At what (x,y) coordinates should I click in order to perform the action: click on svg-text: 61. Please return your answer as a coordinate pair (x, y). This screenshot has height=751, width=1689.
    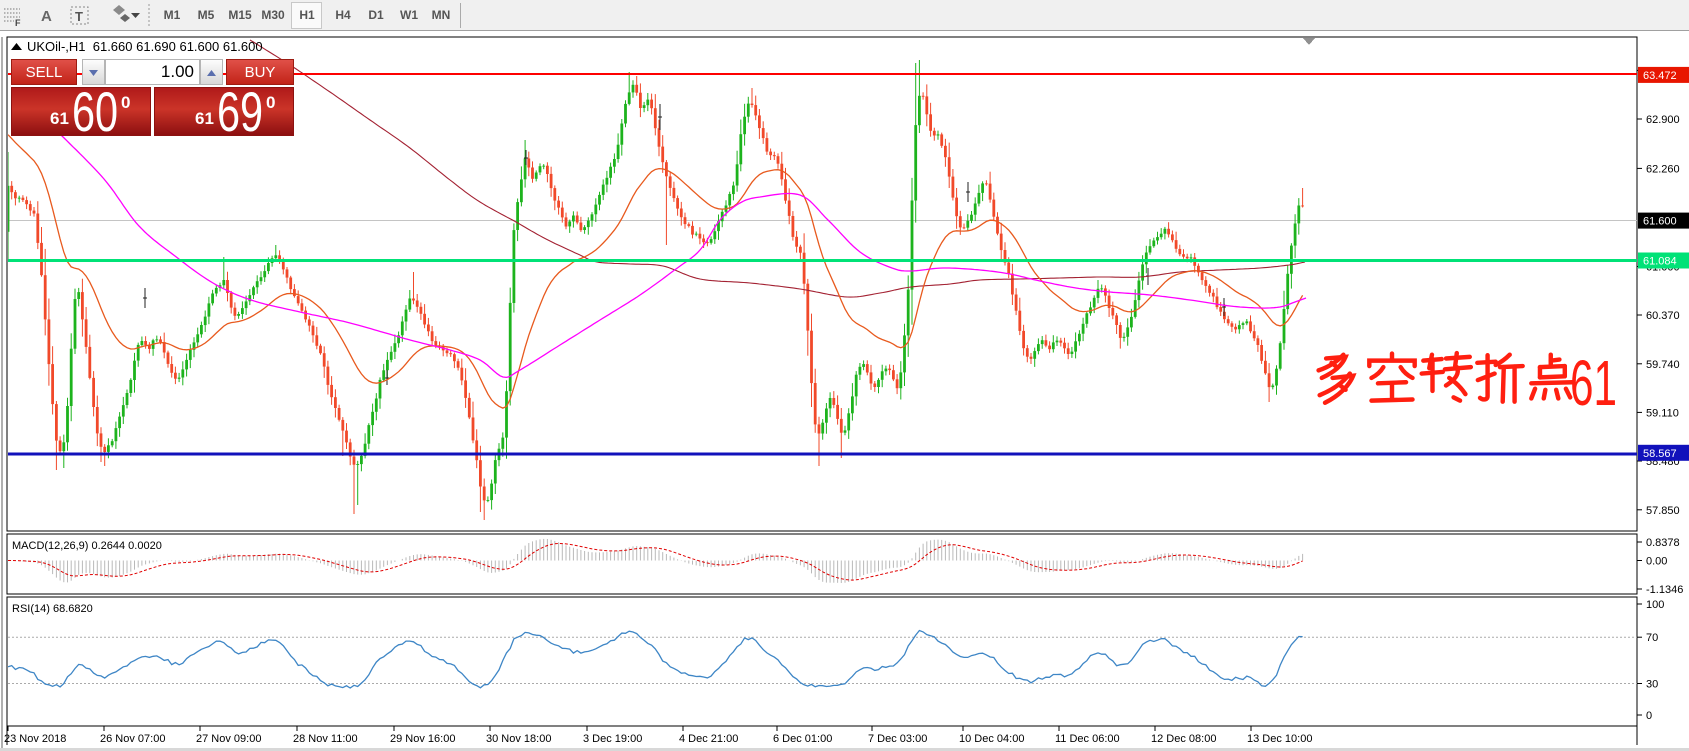
    Looking at the image, I should click on (1593, 383).